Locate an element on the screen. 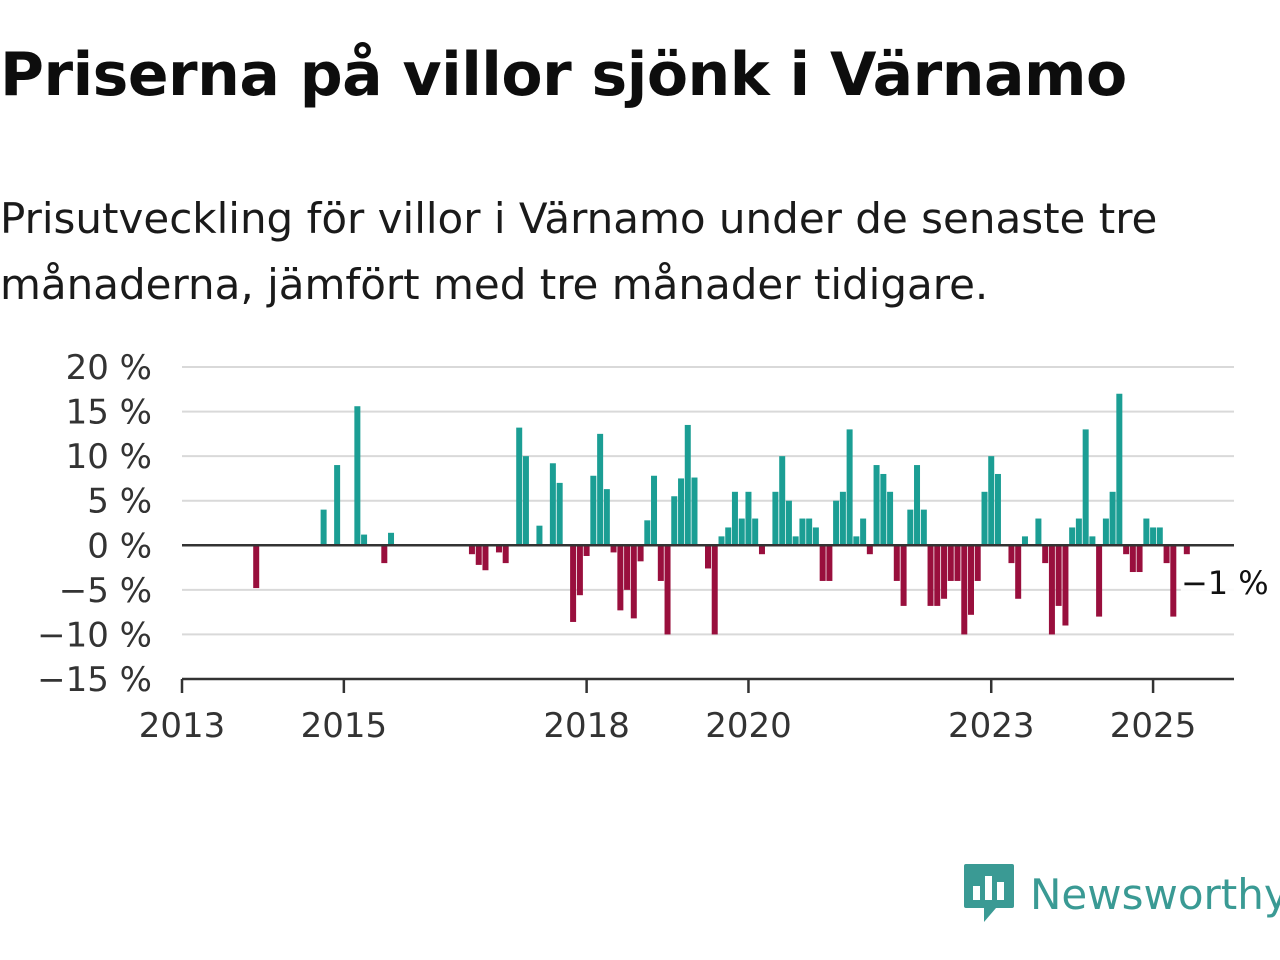 This screenshot has height=960, width=1280. x-tick-label: 2015 is located at coordinates (344, 723).